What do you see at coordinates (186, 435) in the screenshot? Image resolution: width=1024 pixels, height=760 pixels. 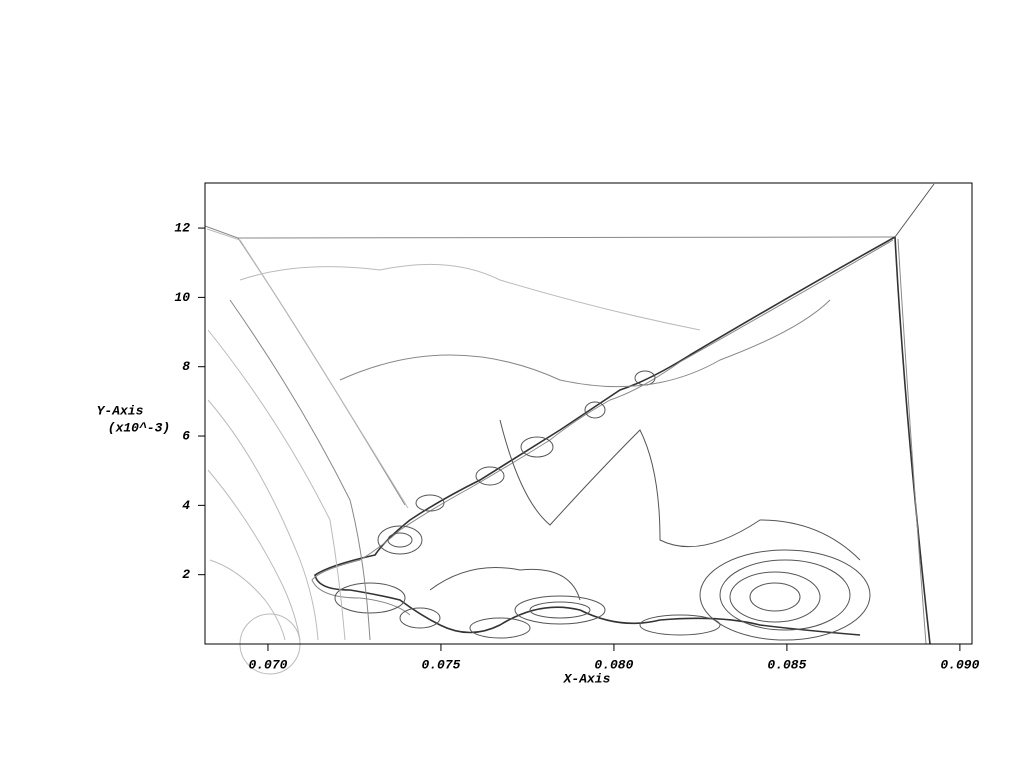 I see `y-tick-label: 6` at bounding box center [186, 435].